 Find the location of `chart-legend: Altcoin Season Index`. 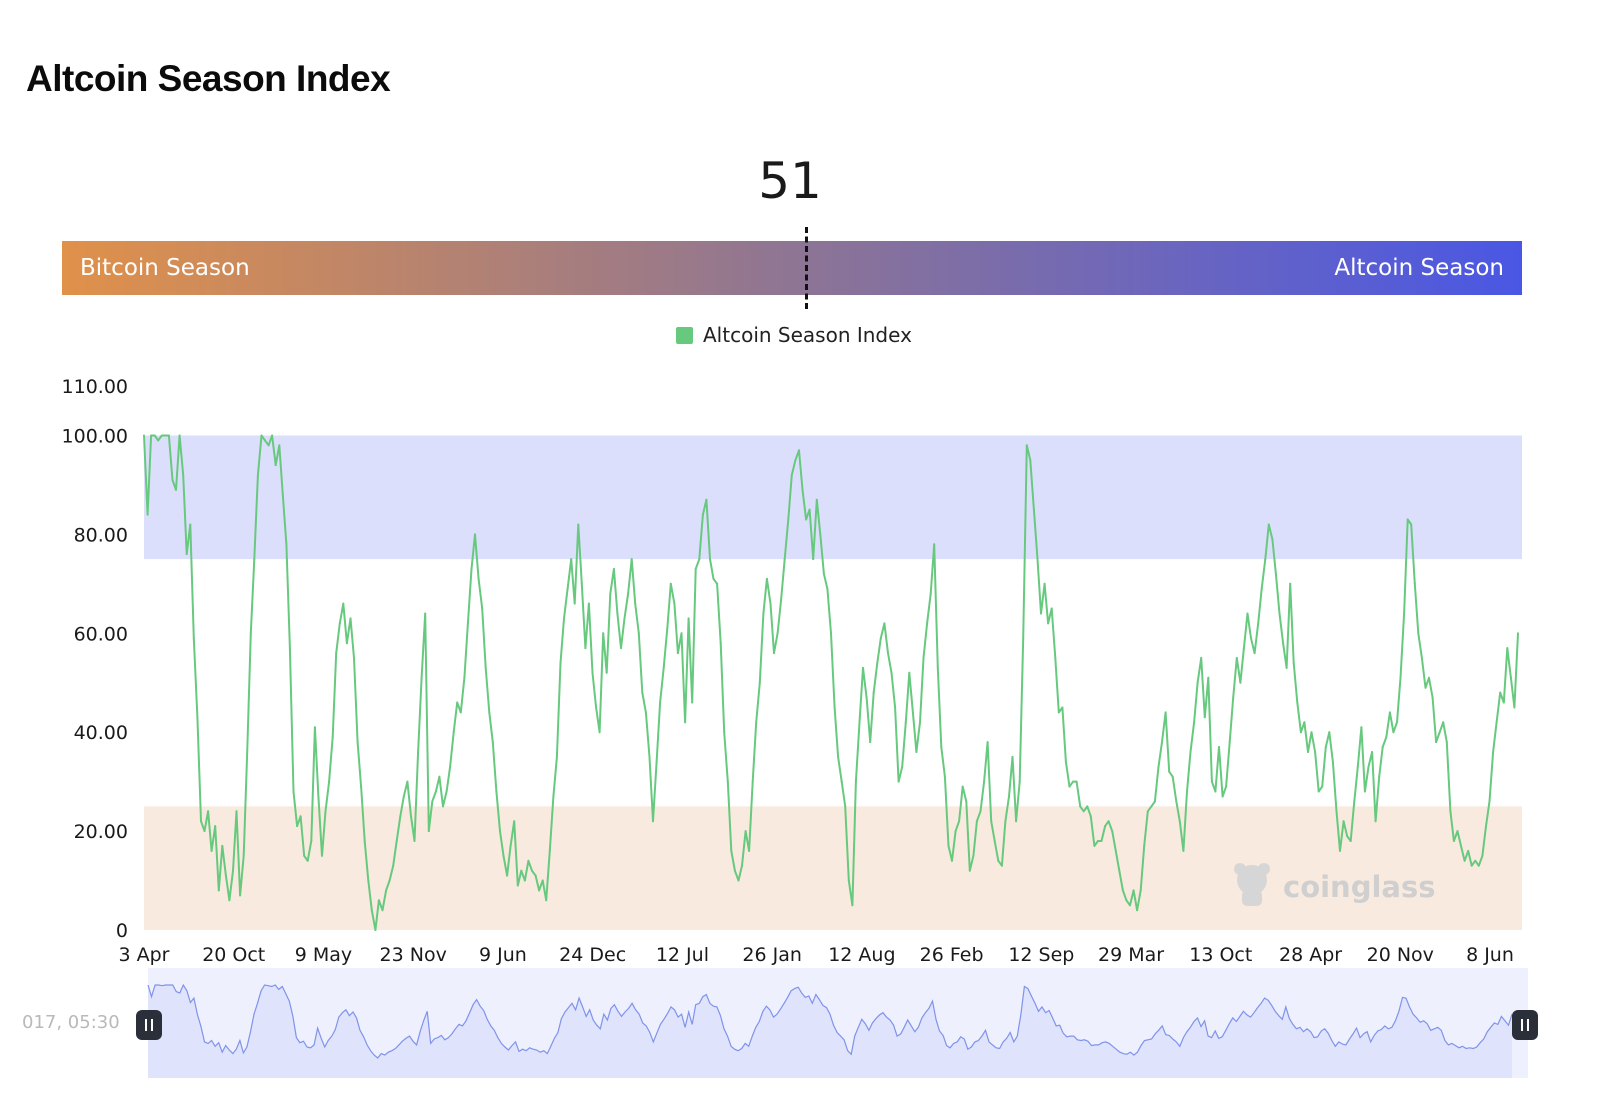

chart-legend: Altcoin Season Index is located at coordinates (794, 335).